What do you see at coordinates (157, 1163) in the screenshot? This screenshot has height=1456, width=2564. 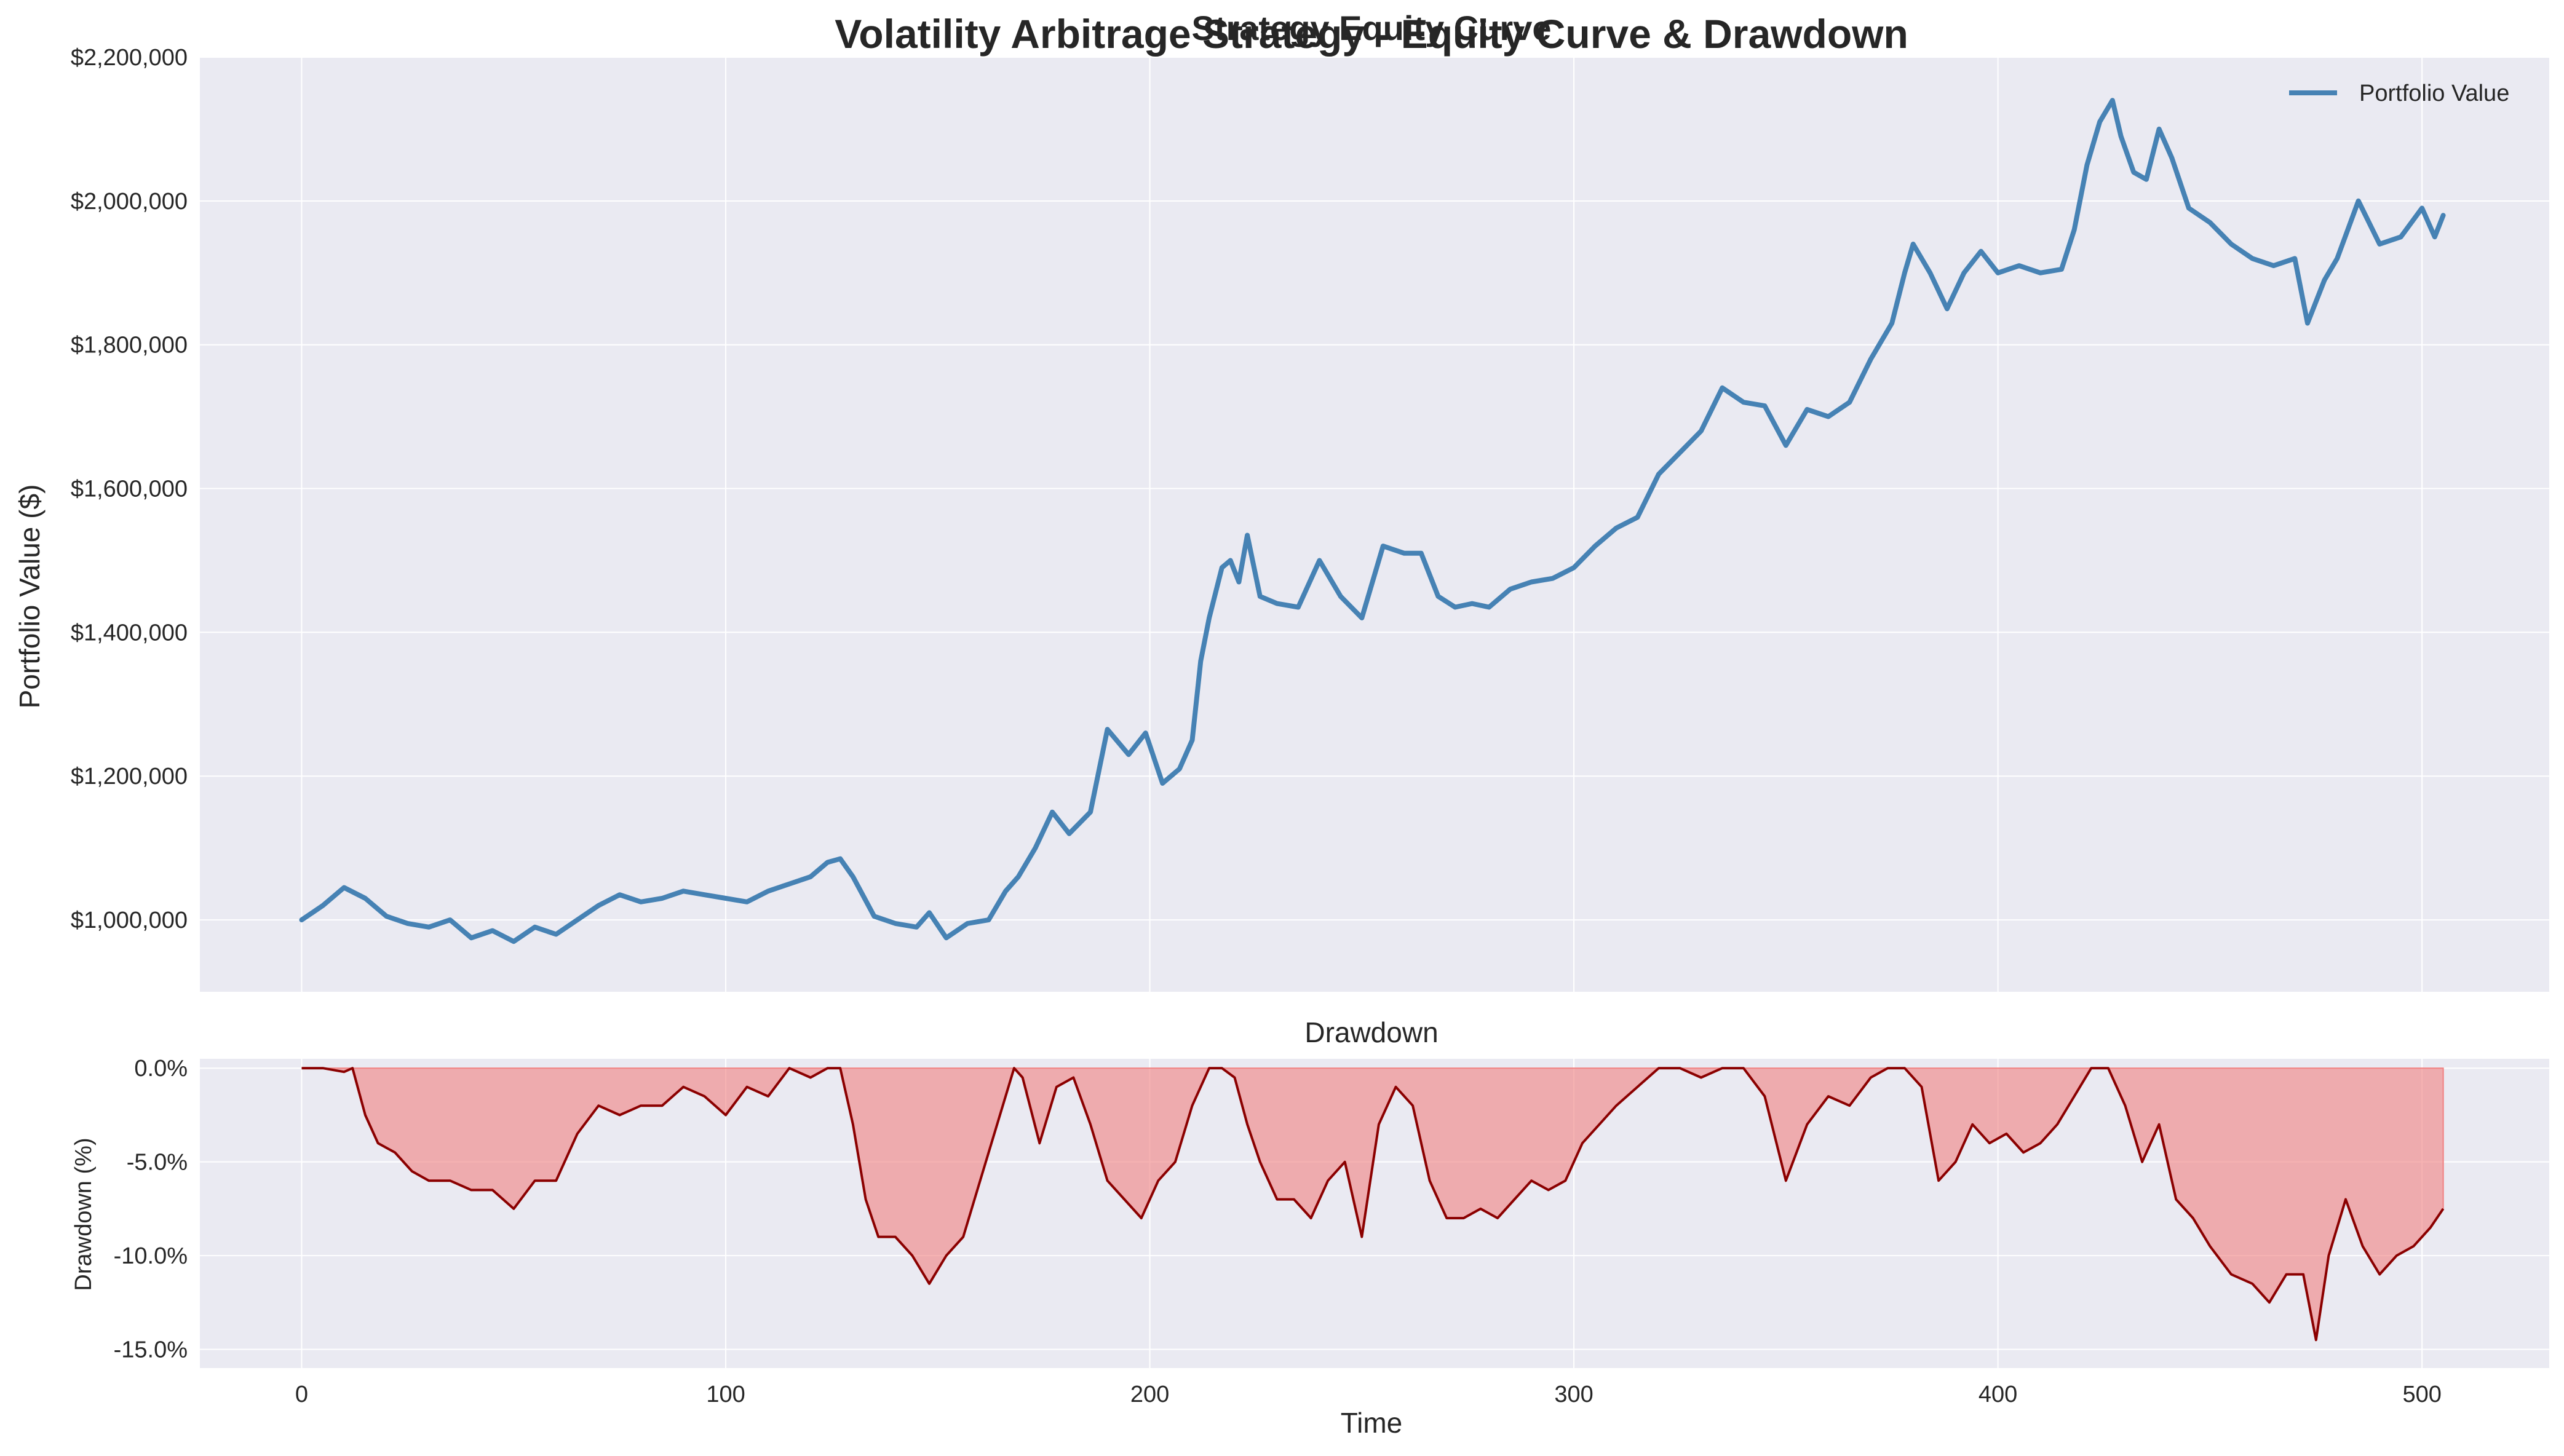 I see `drawdown-y-tick-label: -5.0%` at bounding box center [157, 1163].